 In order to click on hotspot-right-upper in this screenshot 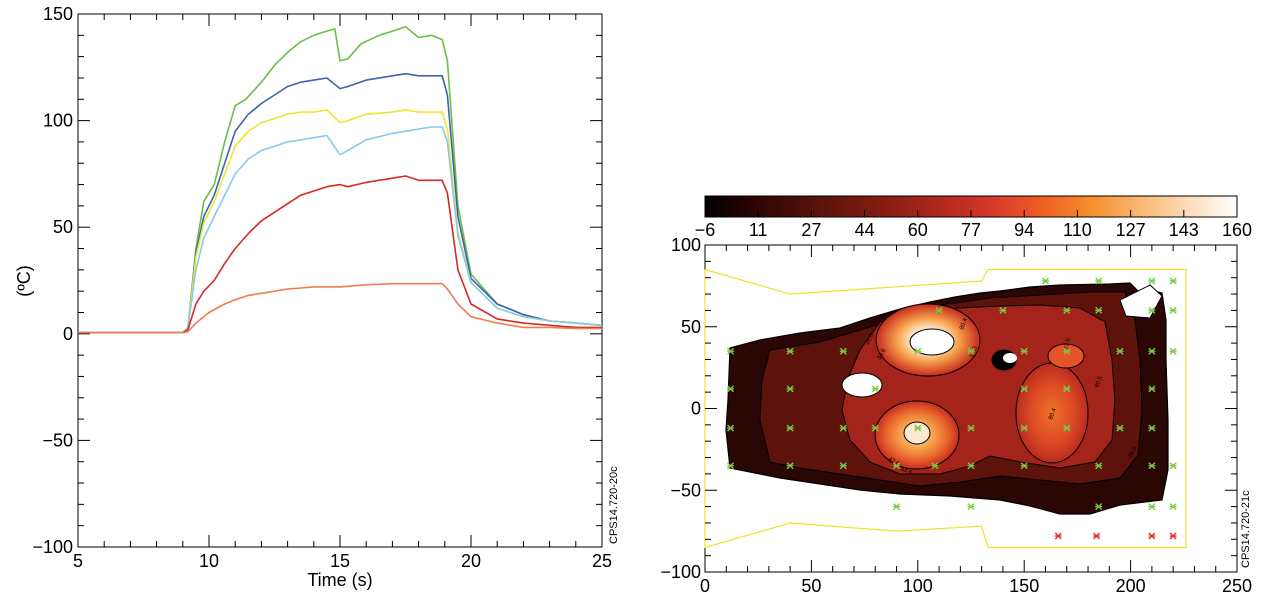, I will do `click(1066, 356)`.